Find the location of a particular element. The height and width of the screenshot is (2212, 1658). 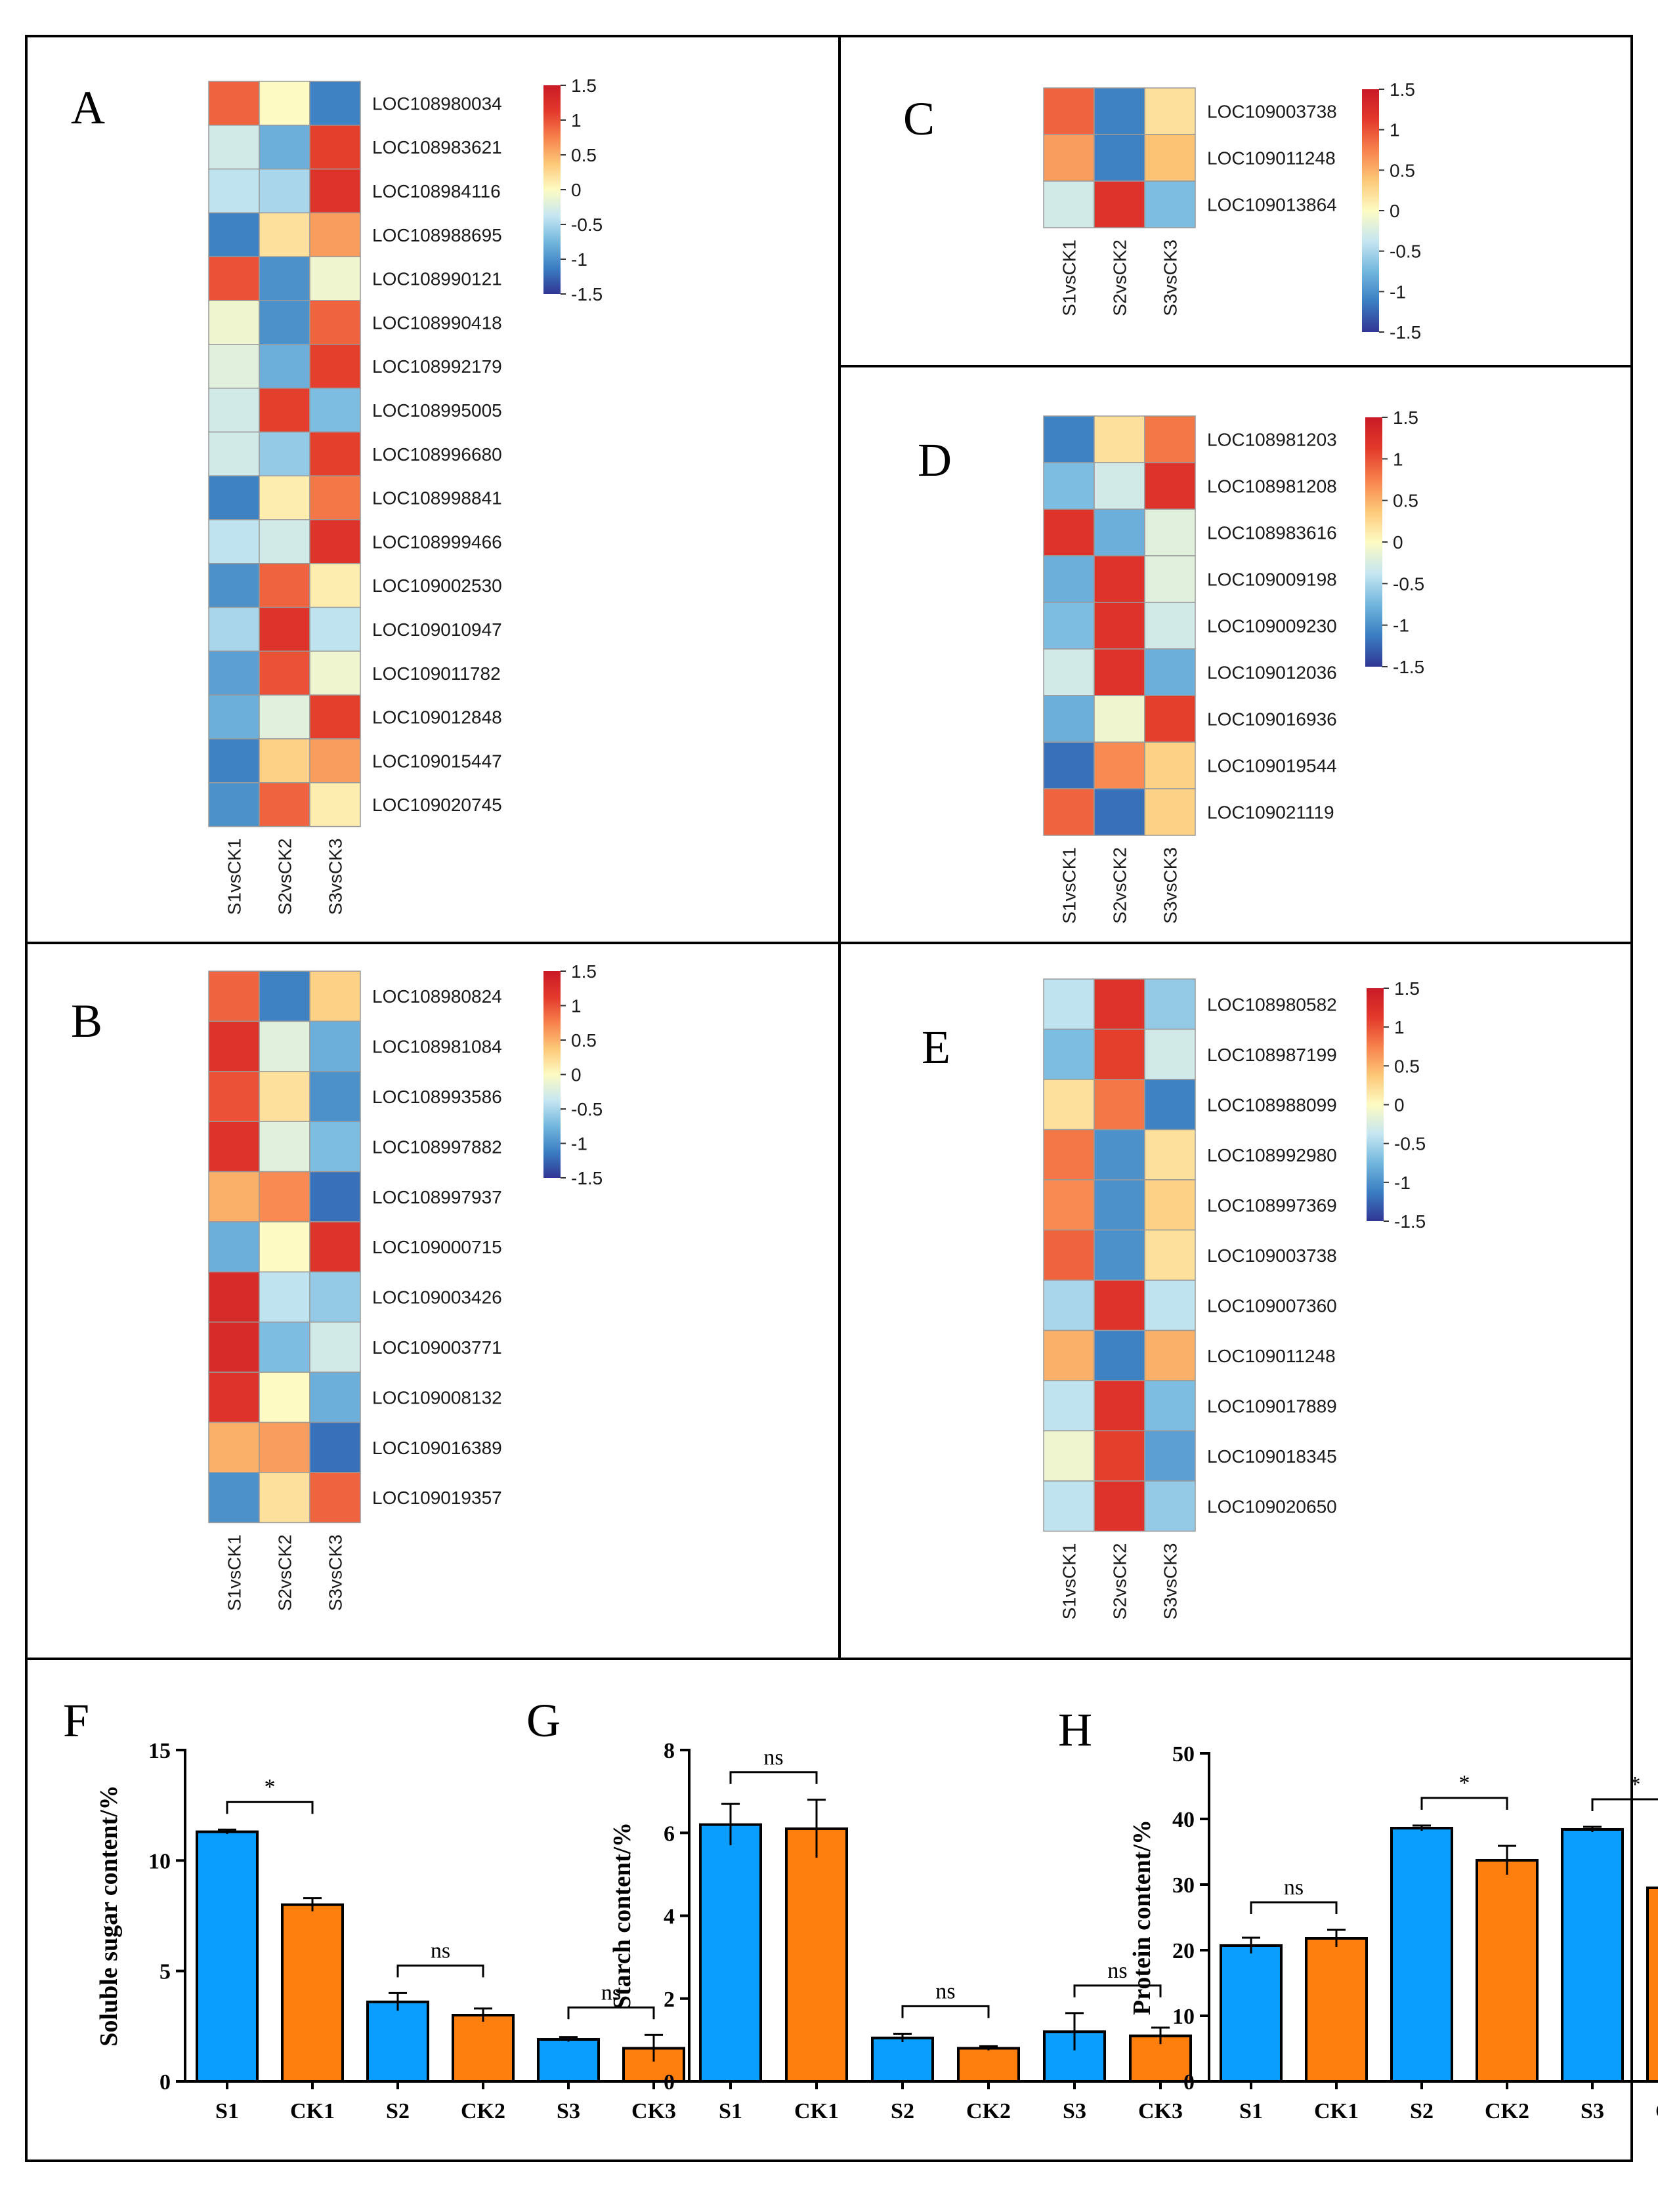

gene-label: LOC108983621 is located at coordinates (437, 147).